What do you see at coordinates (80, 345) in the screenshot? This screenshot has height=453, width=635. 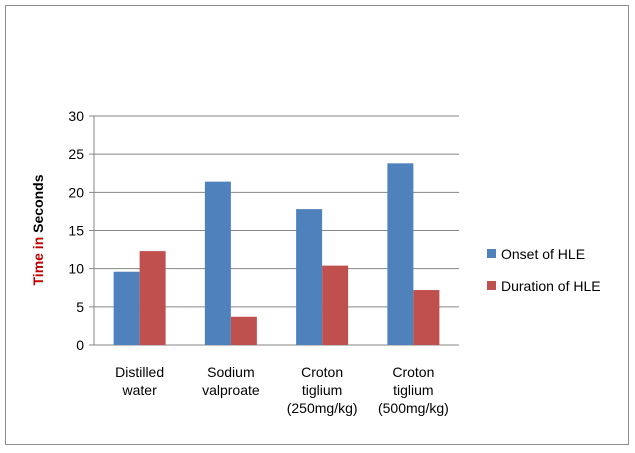 I see `y-tick-label: 0` at bounding box center [80, 345].